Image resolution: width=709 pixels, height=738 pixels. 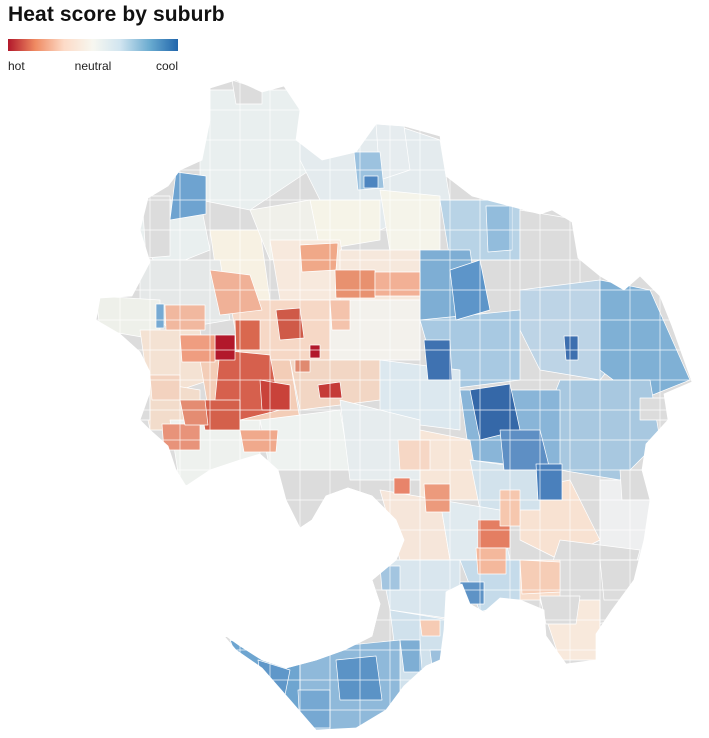 I want to click on legend-label-neutral: neutral, so click(x=93, y=66).